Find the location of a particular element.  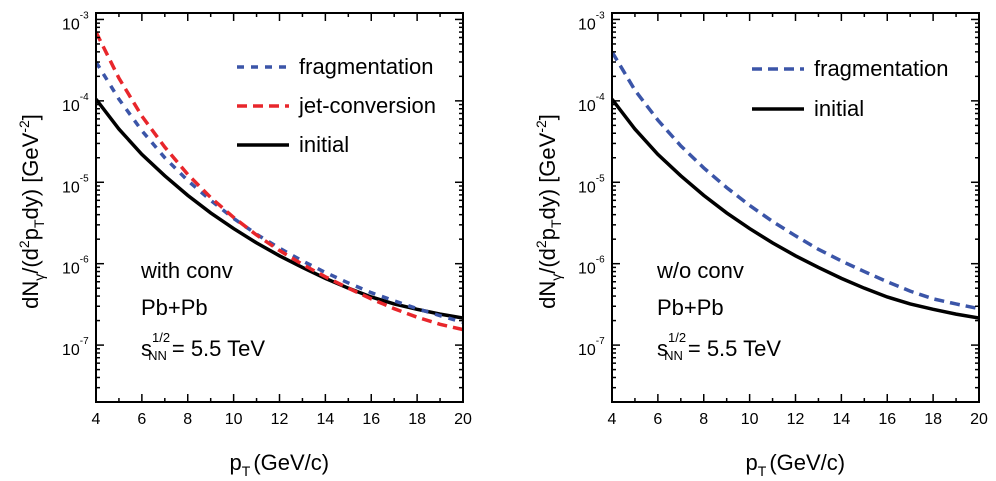

x-tick-label: 4 is located at coordinates (612, 419).